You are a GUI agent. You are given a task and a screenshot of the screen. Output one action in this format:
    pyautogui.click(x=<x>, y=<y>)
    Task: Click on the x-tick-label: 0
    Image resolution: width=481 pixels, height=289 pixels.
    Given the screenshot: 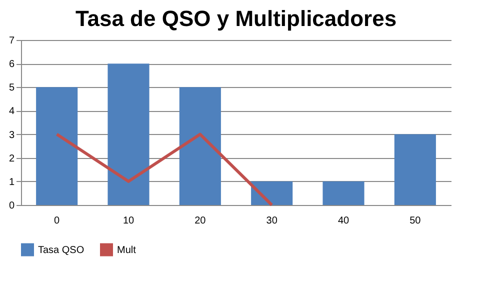 What is the action you would take?
    pyautogui.click(x=57, y=221)
    